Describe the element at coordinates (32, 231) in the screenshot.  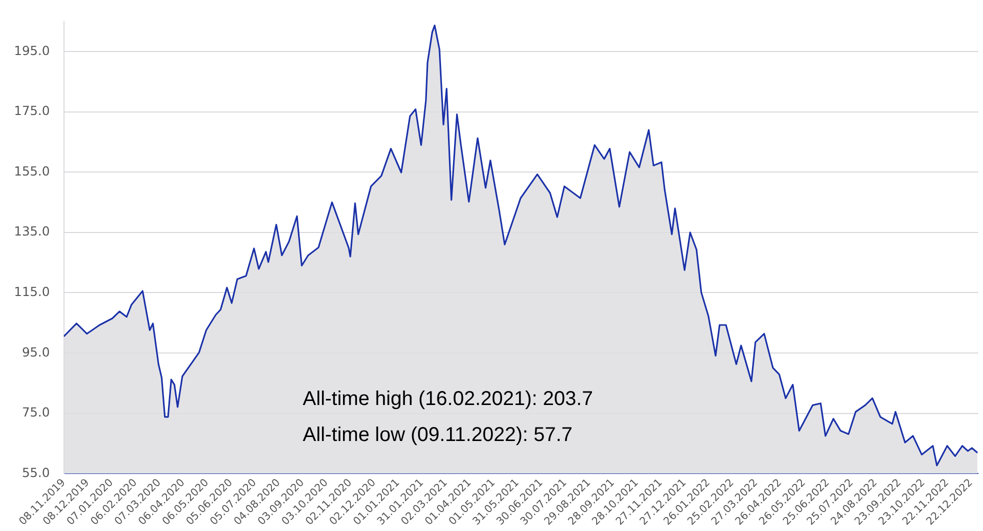
I see `y-tick-label: 135.0` at that location.